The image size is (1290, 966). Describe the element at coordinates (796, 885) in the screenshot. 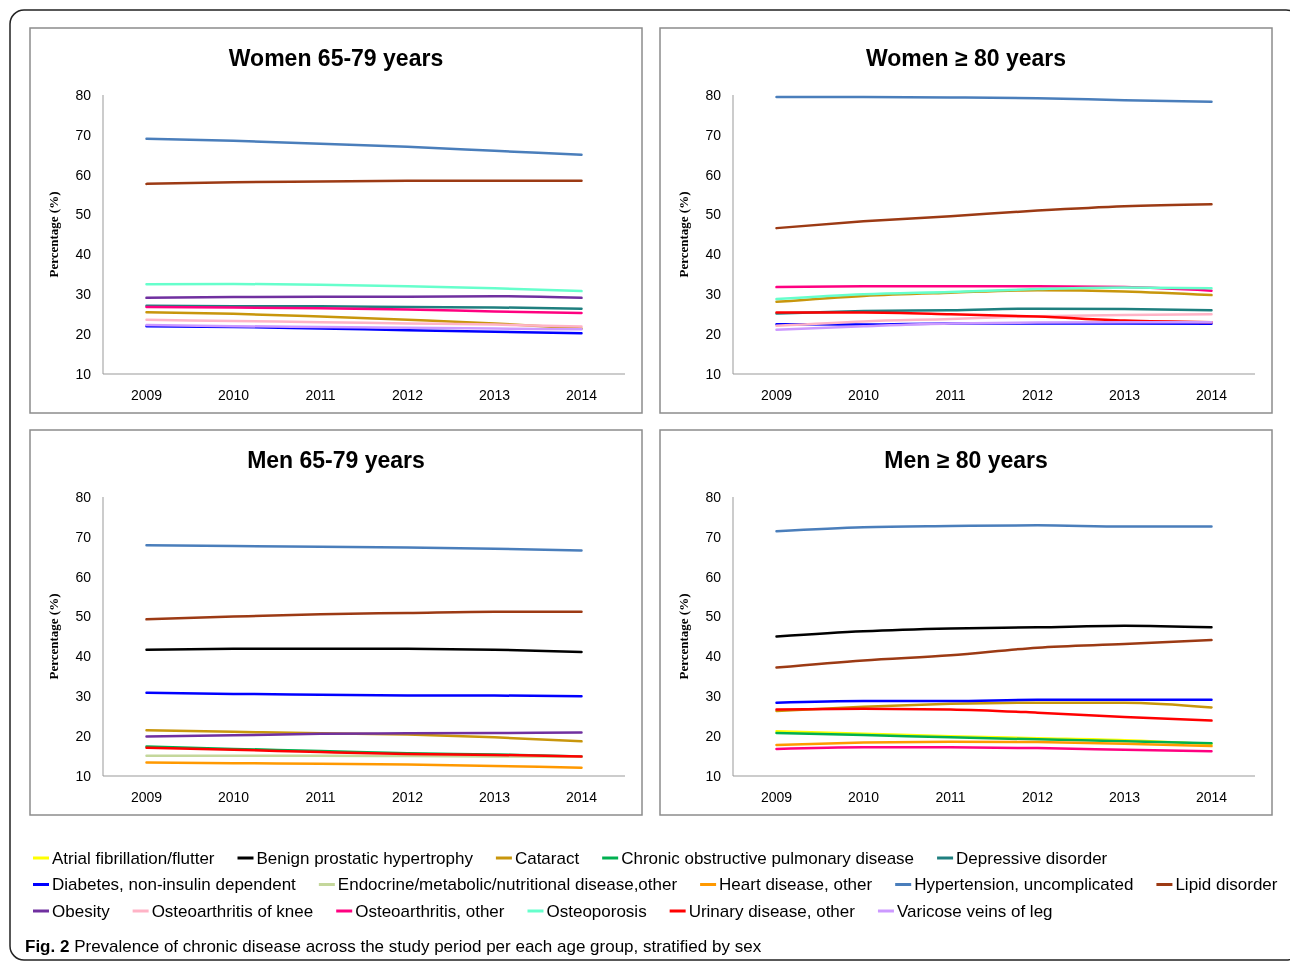

I see `legend-label: Heart disease, other` at that location.